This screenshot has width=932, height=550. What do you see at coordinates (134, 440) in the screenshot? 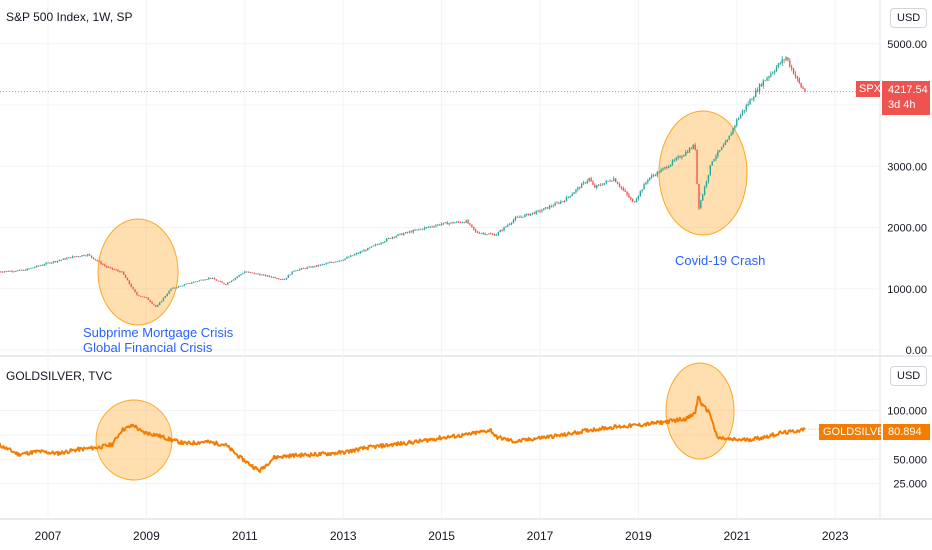
I see `highlight-circle-gs-2008` at bounding box center [134, 440].